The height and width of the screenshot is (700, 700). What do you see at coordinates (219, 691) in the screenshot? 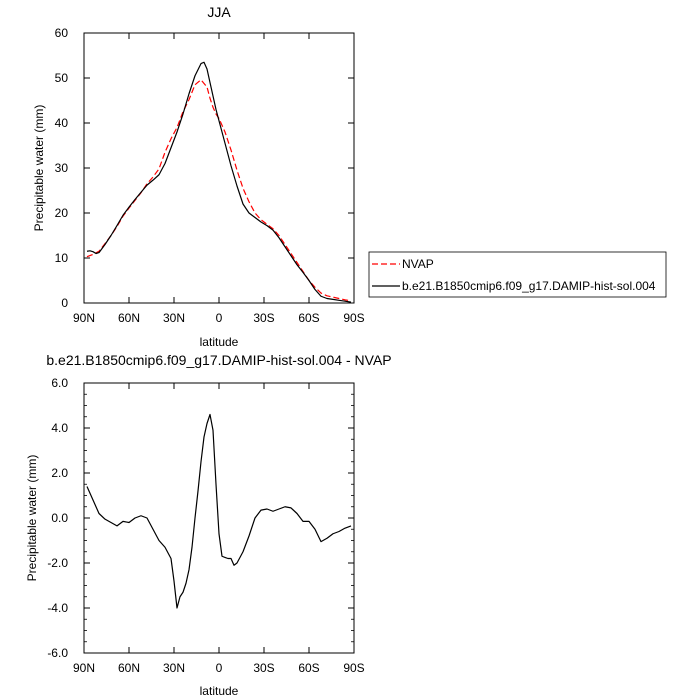
I see `bottom-x-axis-title: latitude` at bounding box center [219, 691].